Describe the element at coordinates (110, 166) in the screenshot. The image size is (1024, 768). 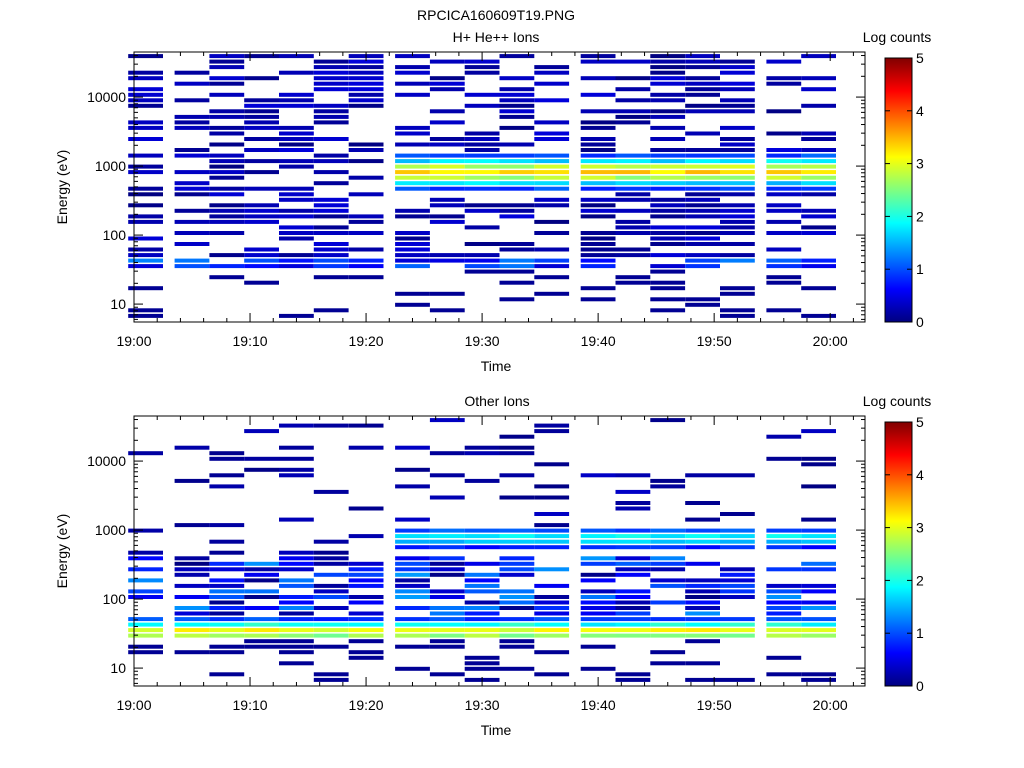
I see `y-tick-label: 1000` at that location.